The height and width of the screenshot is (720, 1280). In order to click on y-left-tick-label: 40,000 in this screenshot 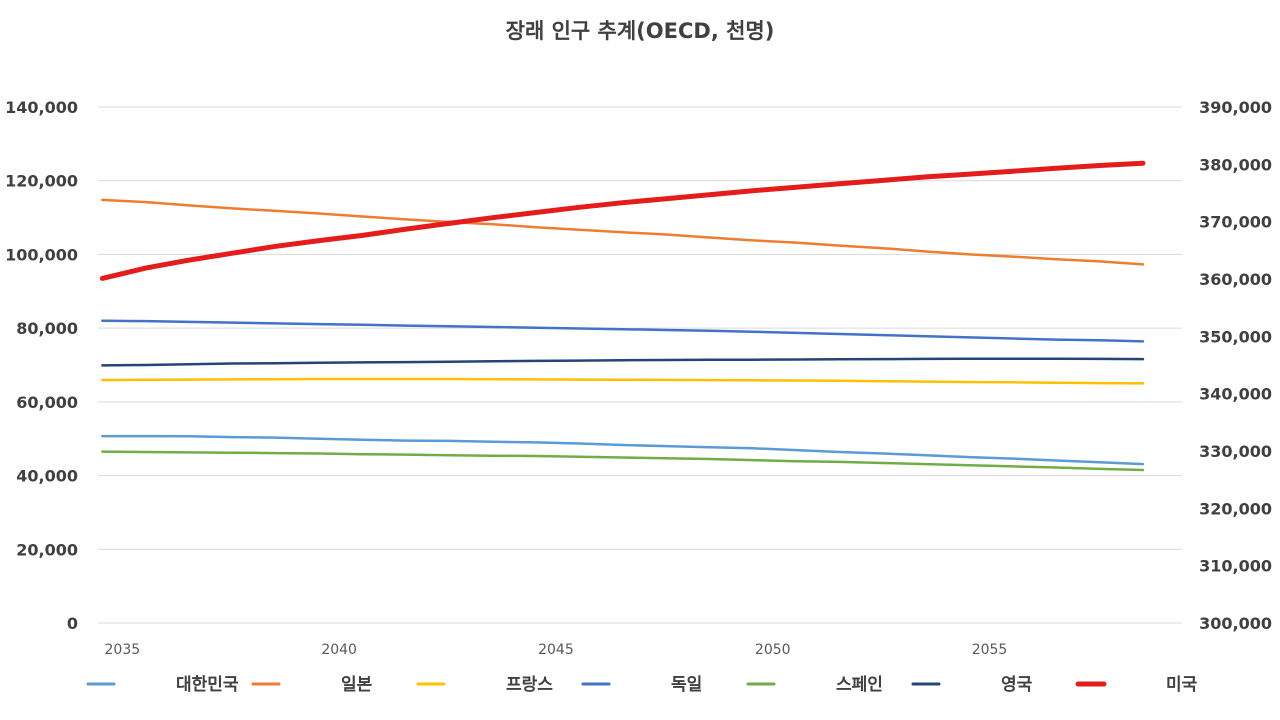, I will do `click(47, 476)`.